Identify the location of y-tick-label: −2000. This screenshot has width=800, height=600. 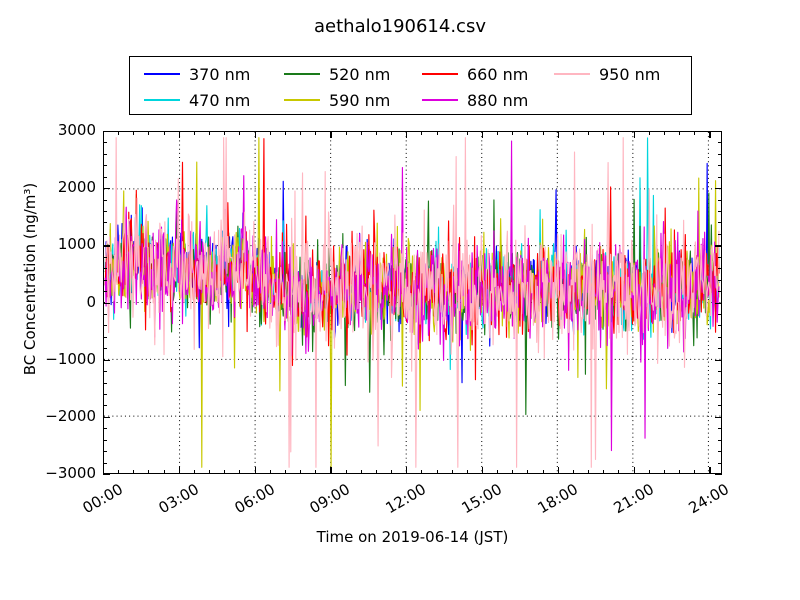
(70, 415).